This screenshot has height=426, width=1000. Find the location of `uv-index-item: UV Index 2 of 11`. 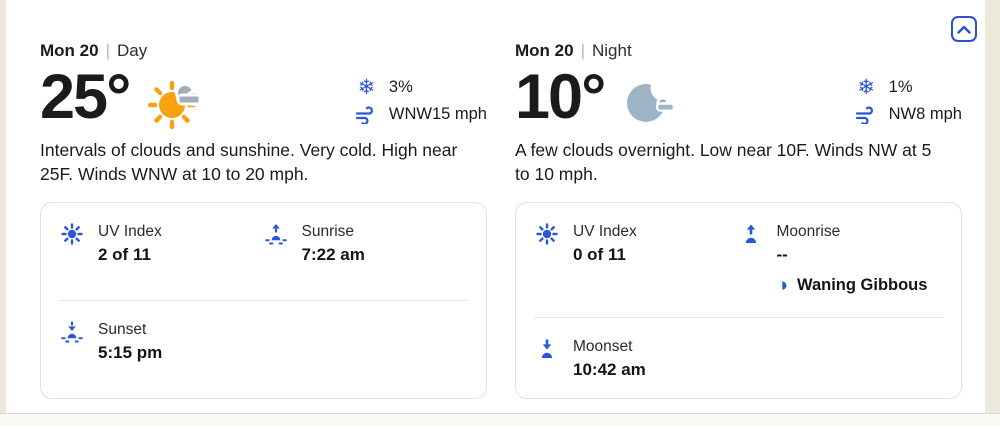

uv-index-item: UV Index 2 of 11 is located at coordinates (163, 261).